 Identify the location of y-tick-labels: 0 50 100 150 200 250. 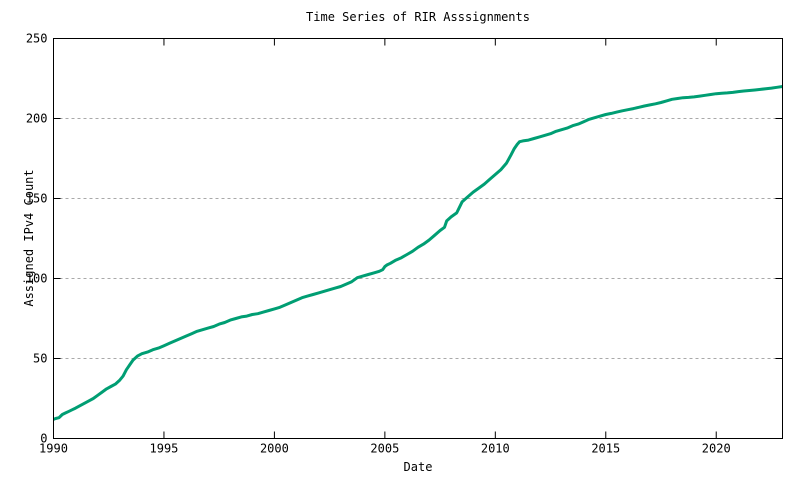
(37, 239).